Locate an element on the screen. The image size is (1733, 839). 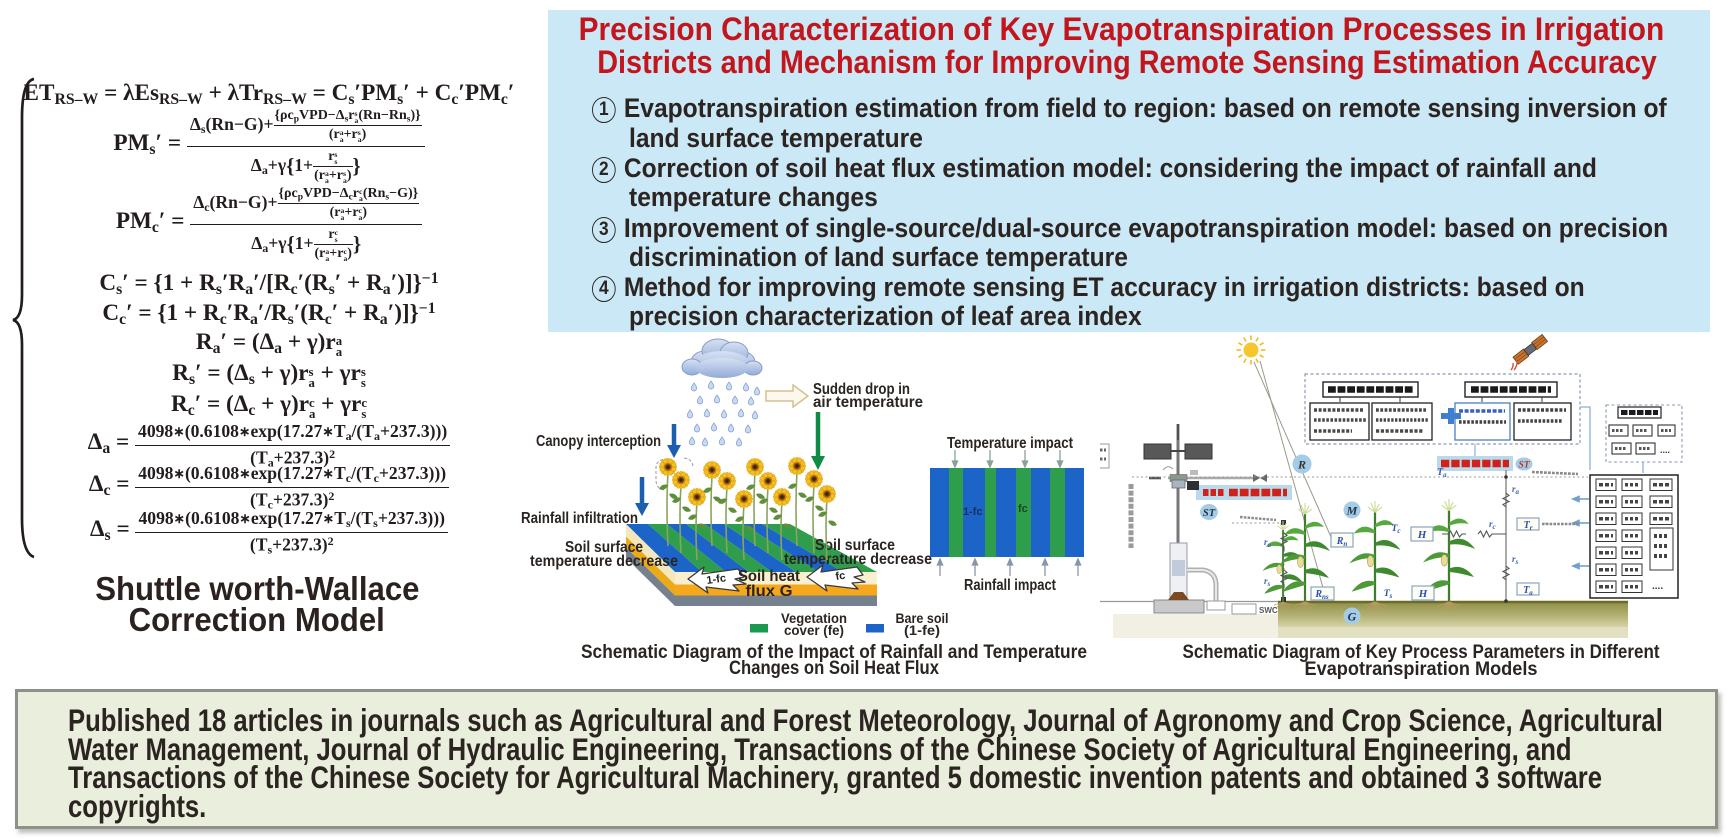
svg-text: Canopy interception is located at coordinates (598, 441).